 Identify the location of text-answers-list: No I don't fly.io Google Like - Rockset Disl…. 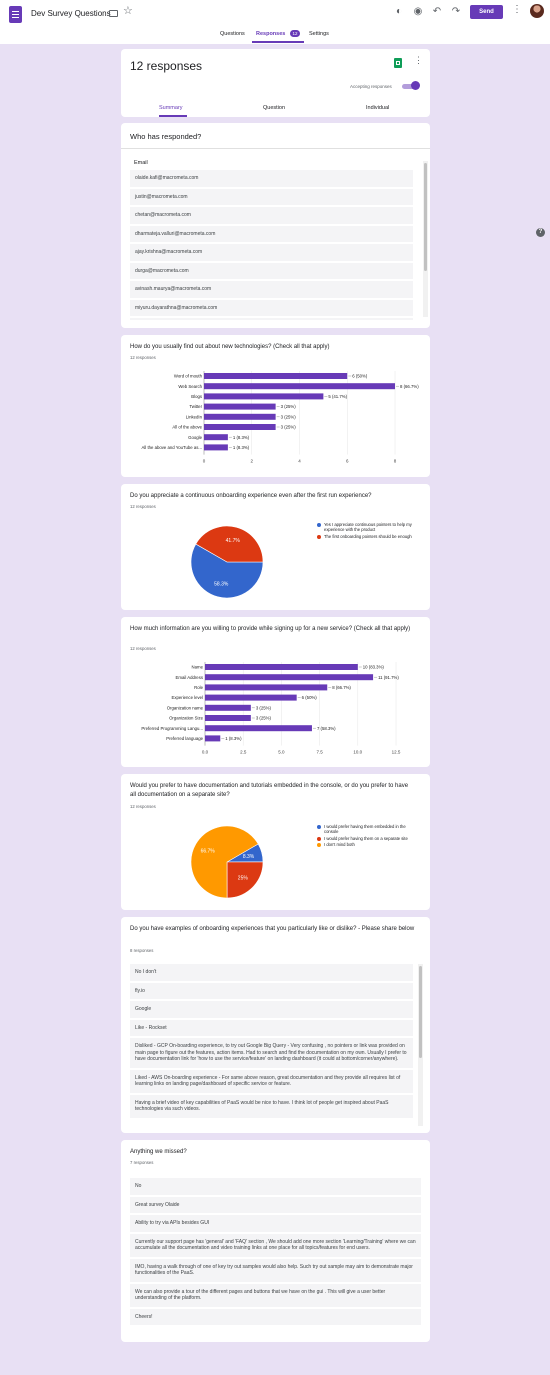
(271, 1045).